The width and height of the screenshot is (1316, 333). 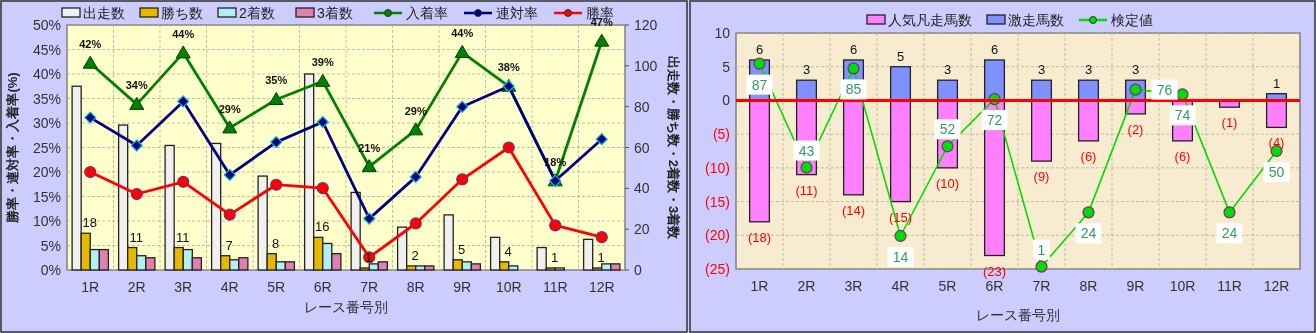 I want to click on data-label: (2), so click(x=1135, y=129).